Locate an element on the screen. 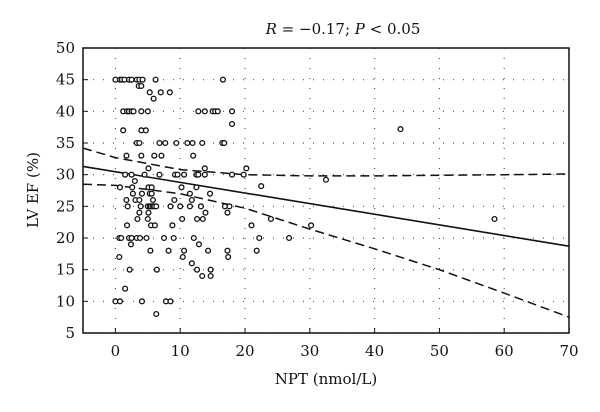  x-tick-label: 0 is located at coordinates (116, 351).